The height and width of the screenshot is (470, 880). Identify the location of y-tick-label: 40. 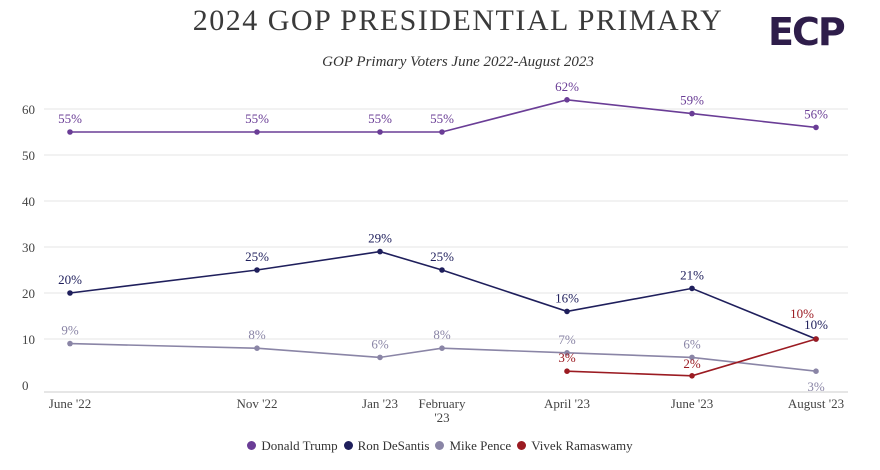
(28, 201).